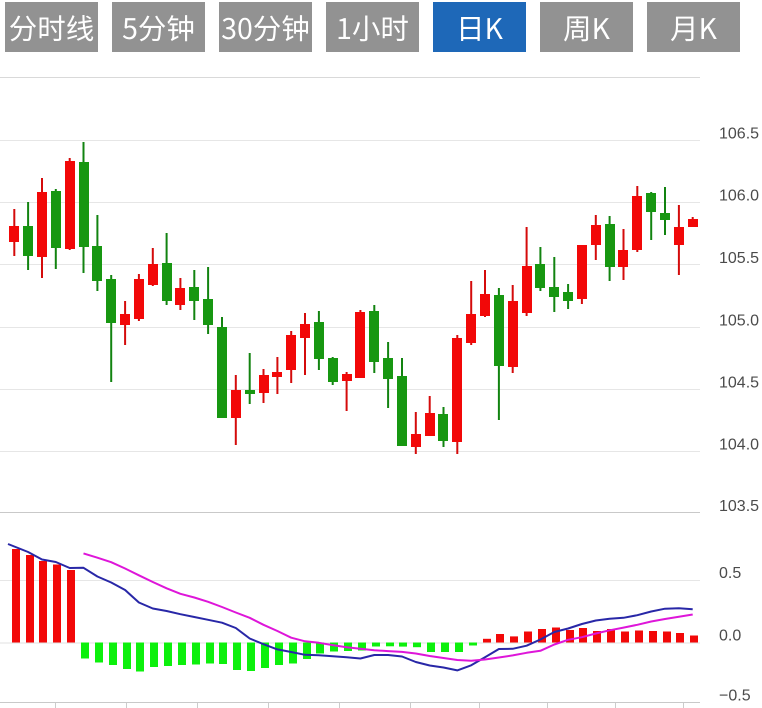 This screenshot has width=762, height=708. Describe the element at coordinates (739, 258) in the screenshot. I see `svg-text: 105.5` at that location.